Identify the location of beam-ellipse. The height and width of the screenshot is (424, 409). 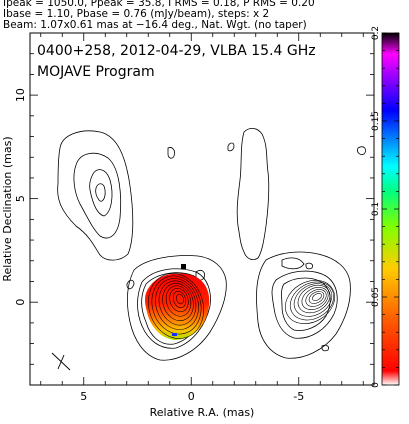
(61, 361).